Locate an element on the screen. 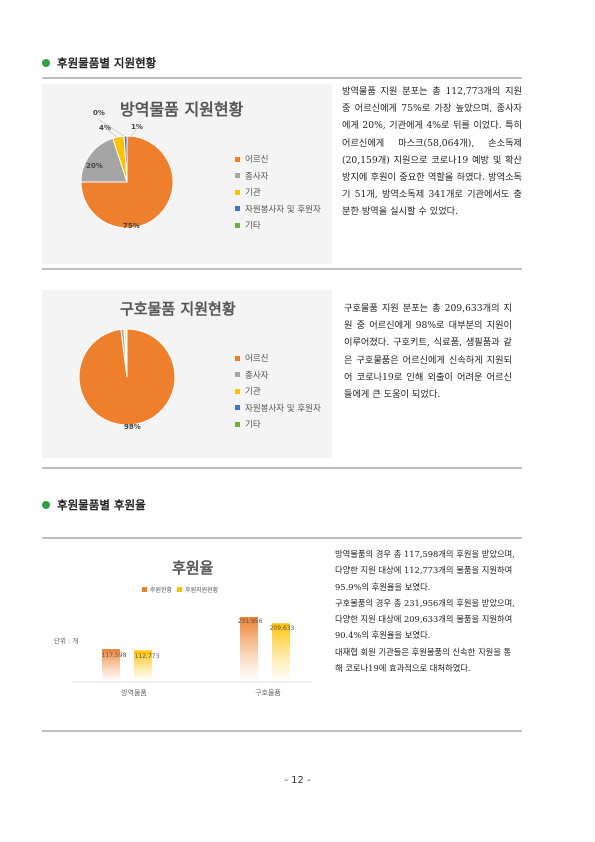  chart-title: 방역물품 지원현황 is located at coordinates (182, 109).